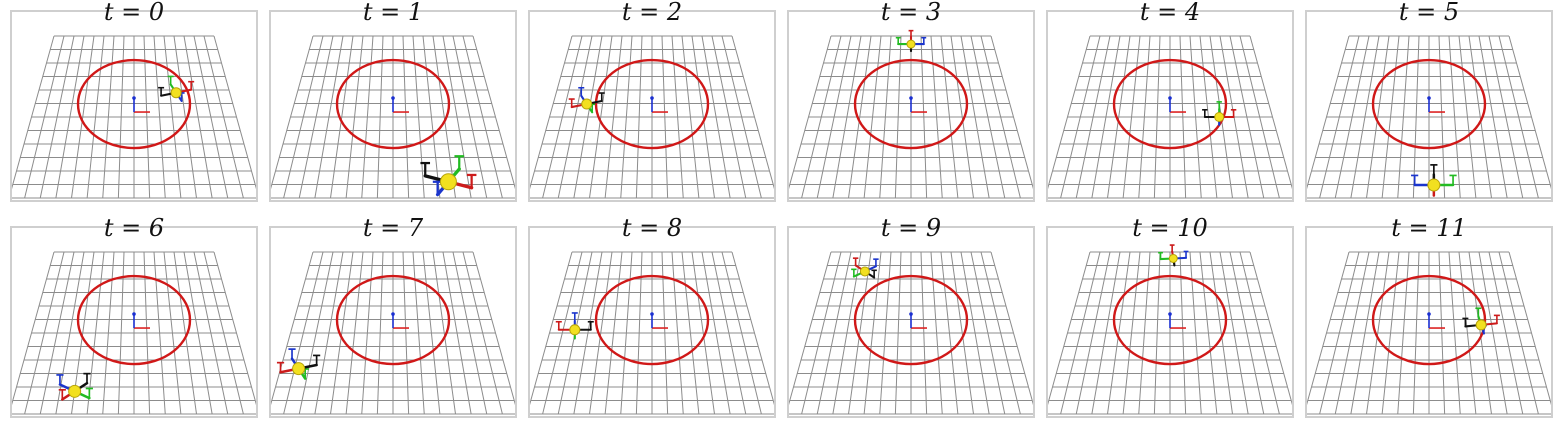 This screenshot has width=1564, height=428. I want to click on time-step-panel: t = 1, so click(393, 101).